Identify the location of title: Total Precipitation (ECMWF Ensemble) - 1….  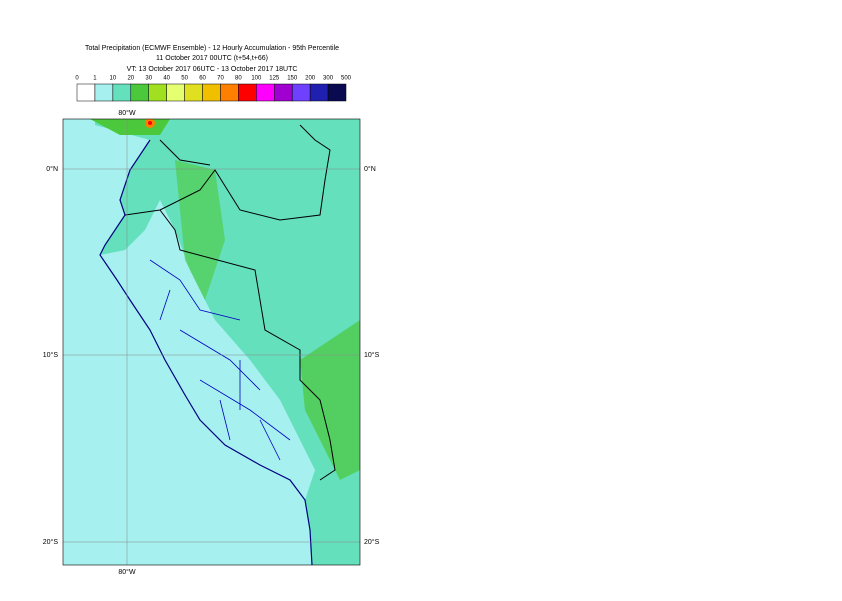
(212, 48).